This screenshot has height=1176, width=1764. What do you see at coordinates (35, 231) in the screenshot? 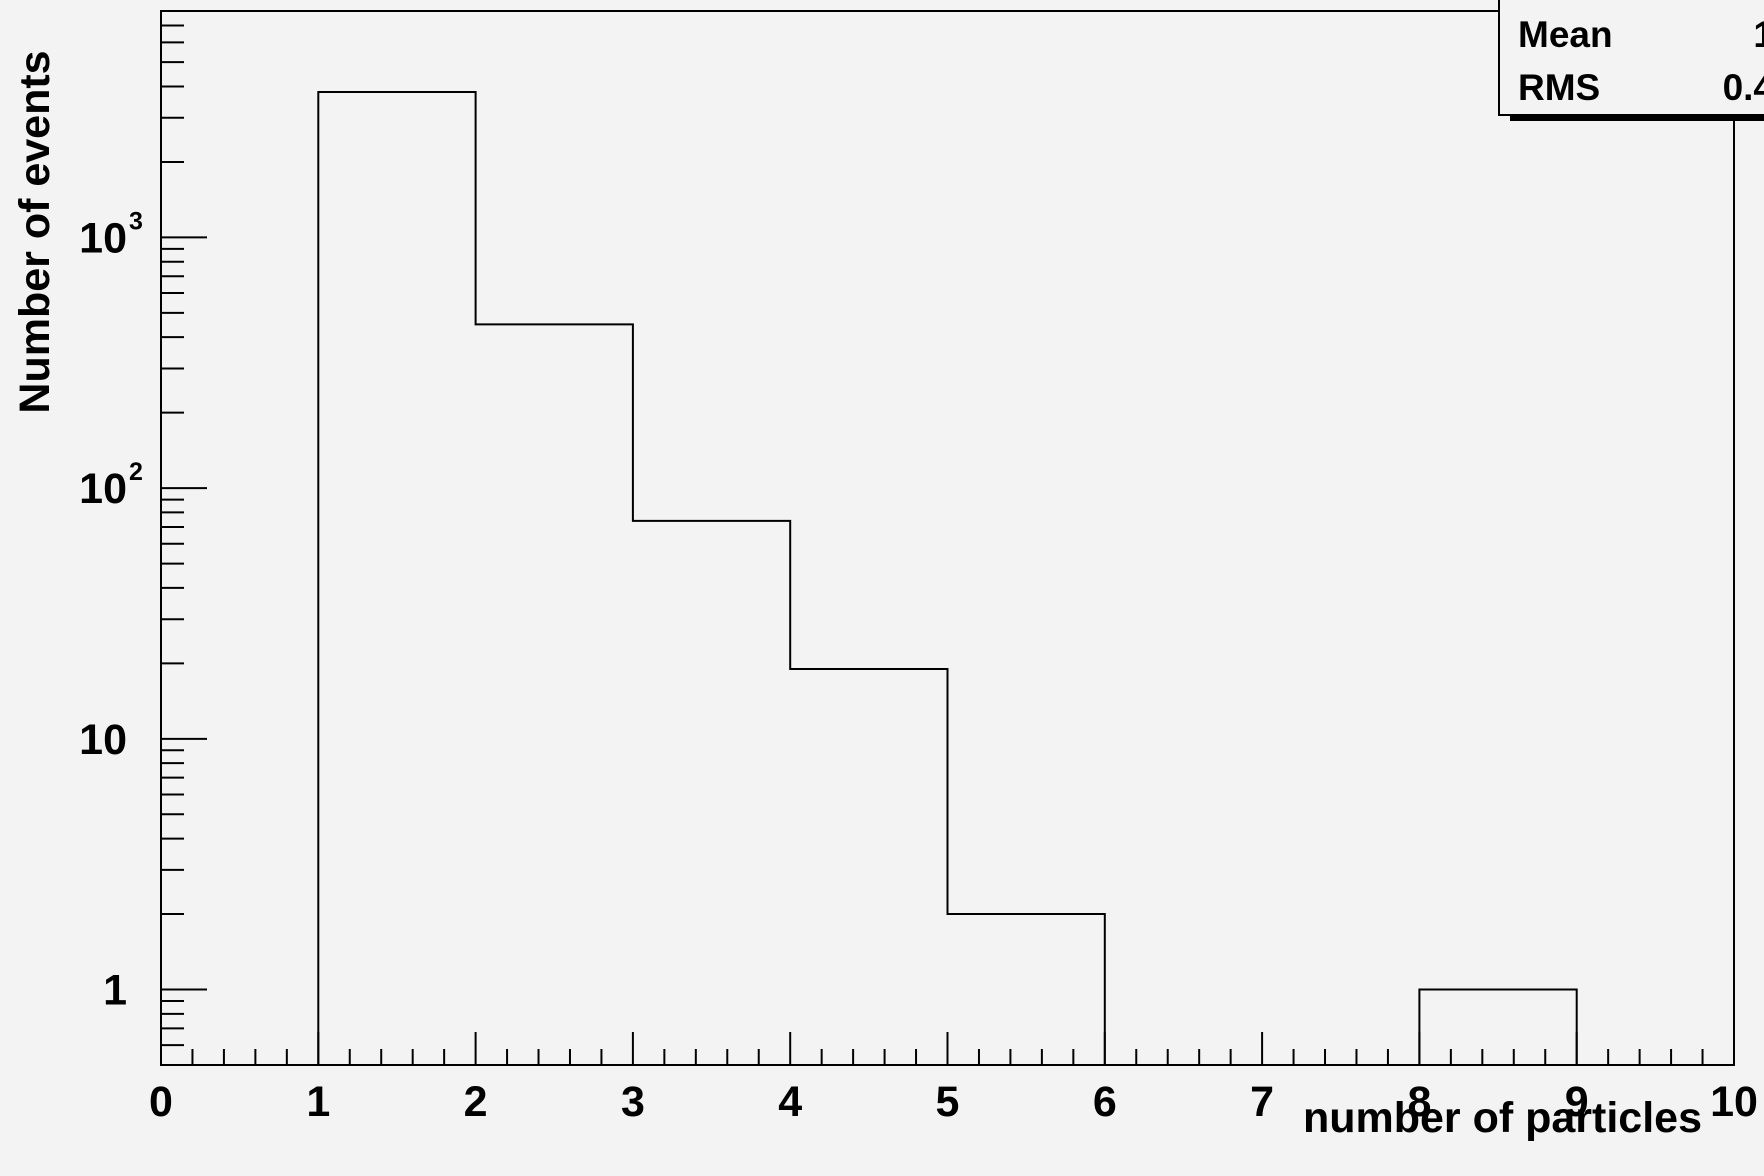
I see `y-axis-title: Number of events` at bounding box center [35, 231].